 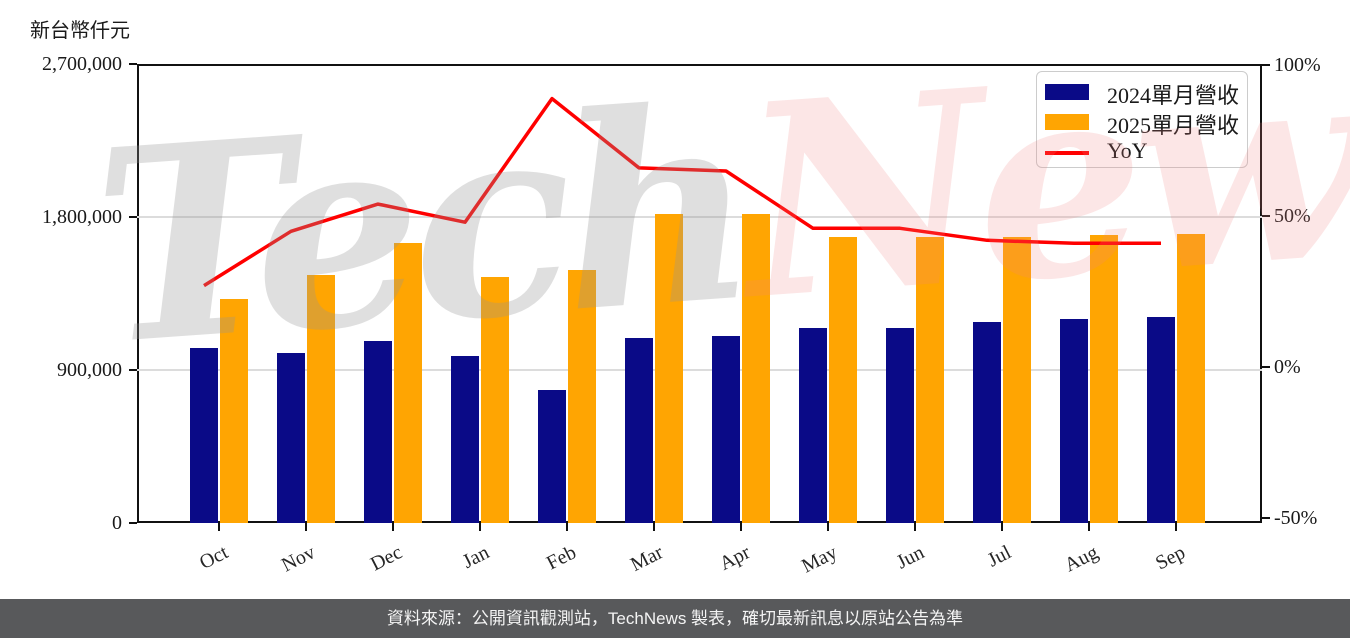 What do you see at coordinates (987, 422) in the screenshot?
I see `bar-2024-jul` at bounding box center [987, 422].